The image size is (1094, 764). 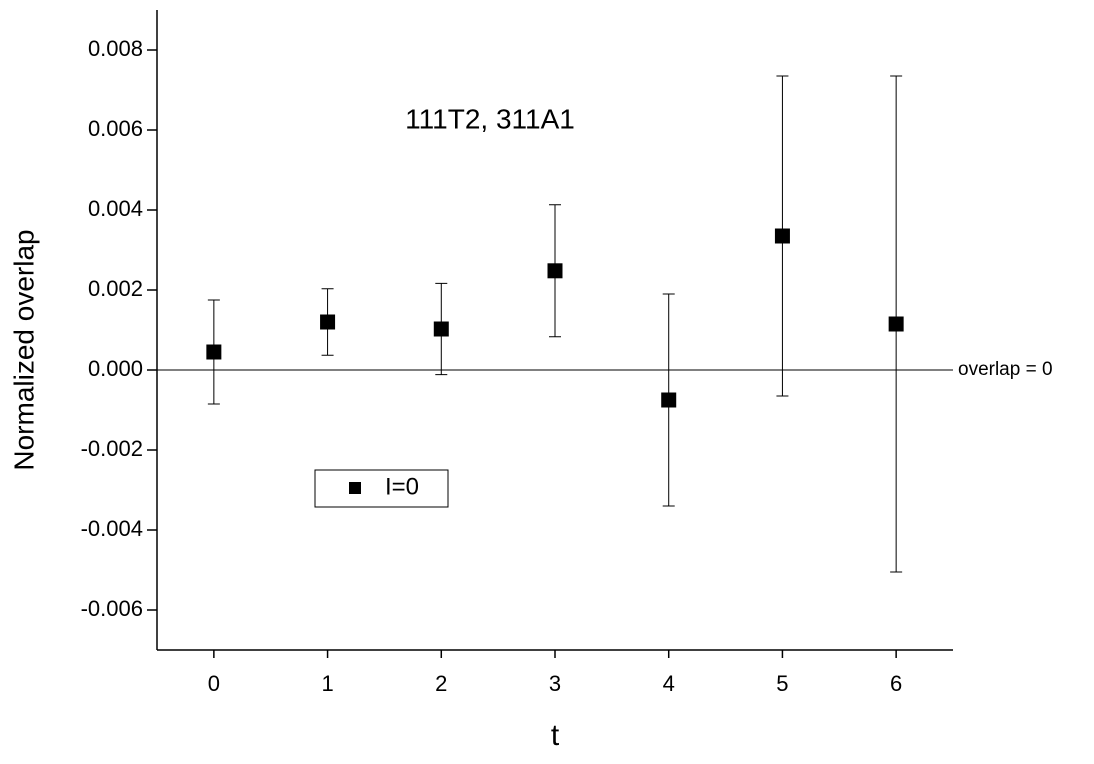 What do you see at coordinates (782, 683) in the screenshot?
I see `x-tick-label: 5` at bounding box center [782, 683].